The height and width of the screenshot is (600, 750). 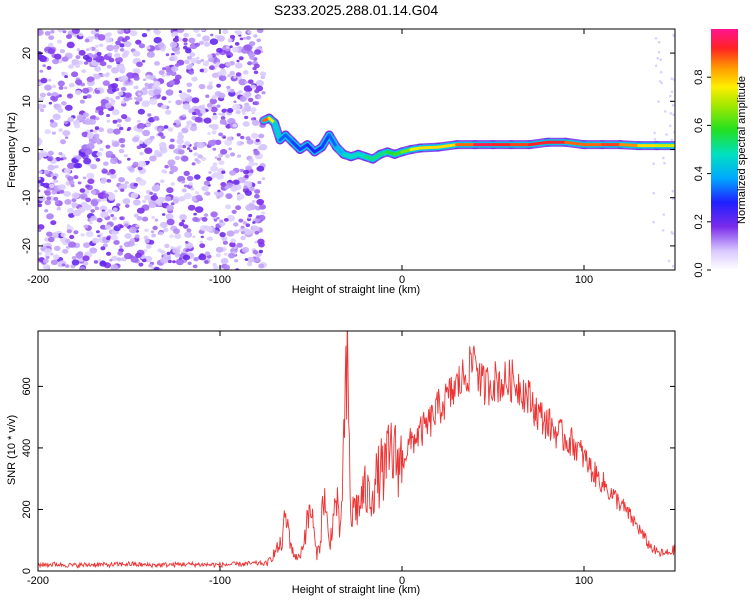 What do you see at coordinates (27, 571) in the screenshot?
I see `snr-ytick-label: 0` at bounding box center [27, 571].